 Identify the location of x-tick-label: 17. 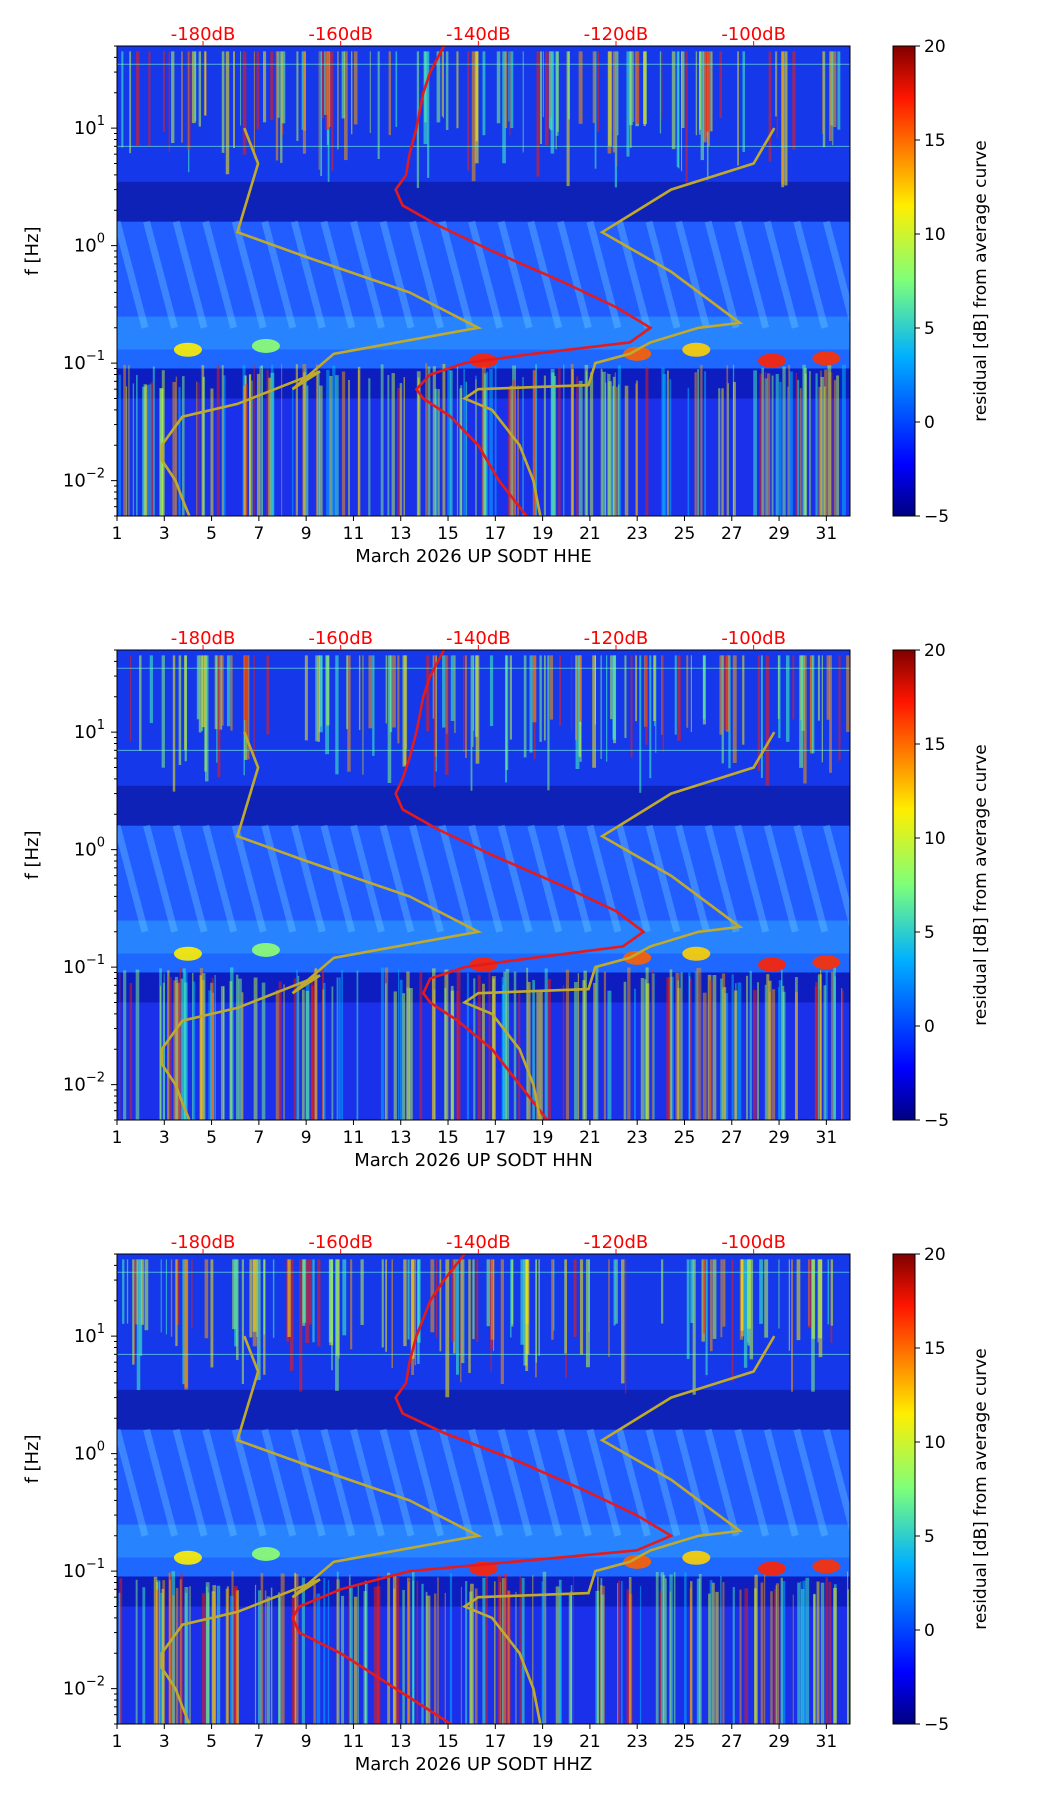
(496, 1742).